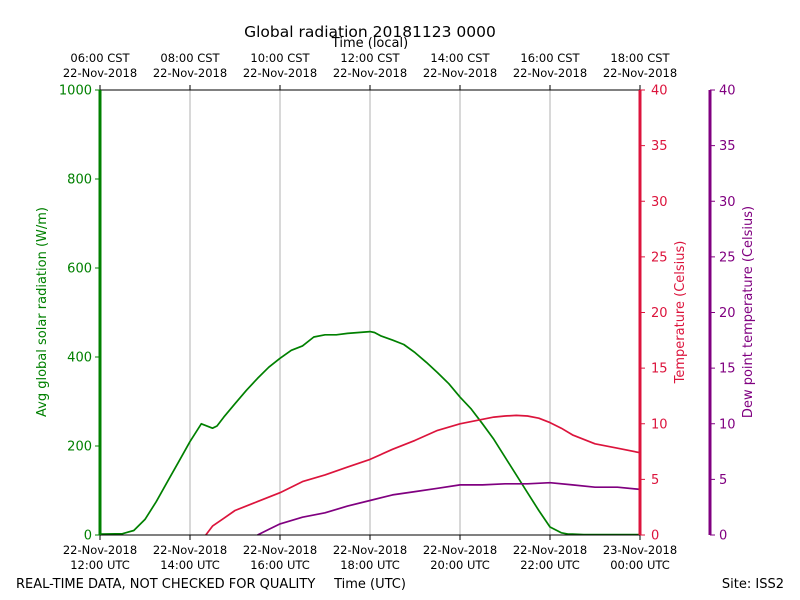 The image size is (800, 600). What do you see at coordinates (550, 58) in the screenshot?
I see `top-tick-label-time: 16:00 CST` at bounding box center [550, 58].